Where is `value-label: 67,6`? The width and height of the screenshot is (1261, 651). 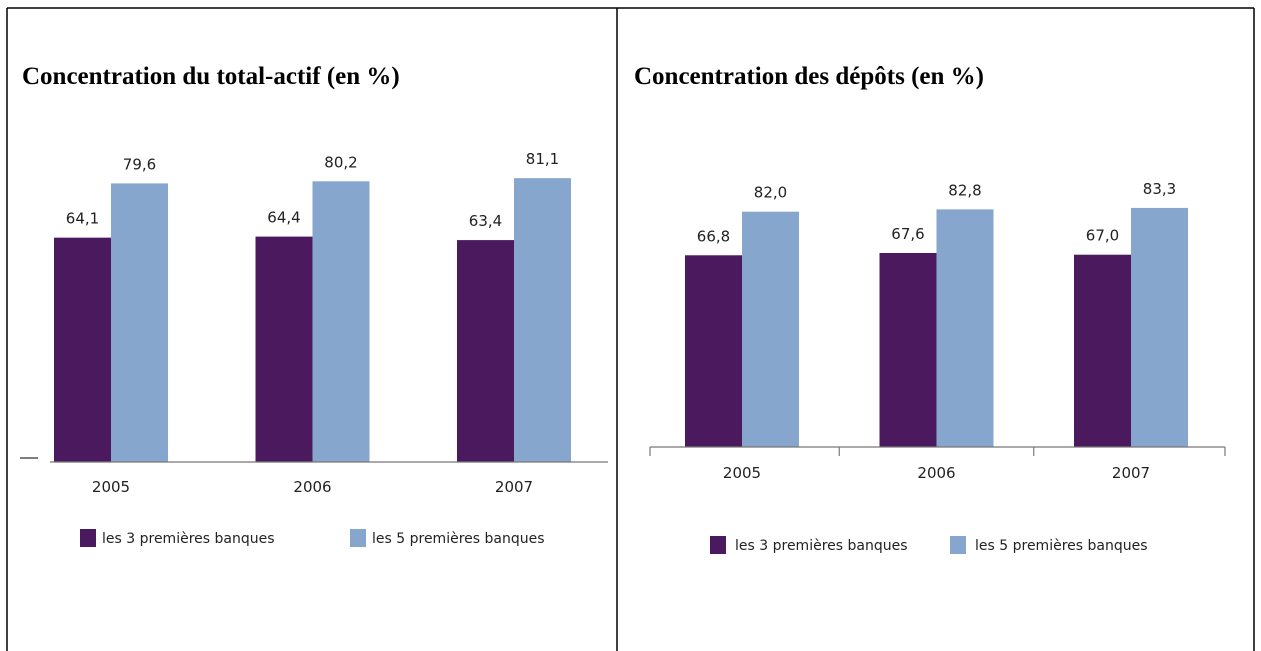
value-label: 67,6 is located at coordinates (907, 234).